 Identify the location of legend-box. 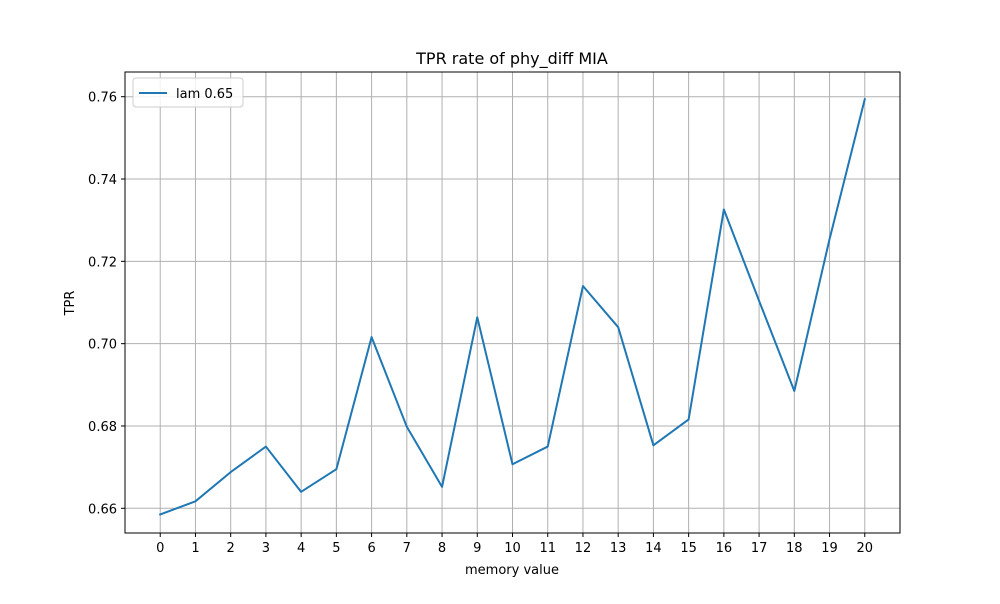
(188, 92).